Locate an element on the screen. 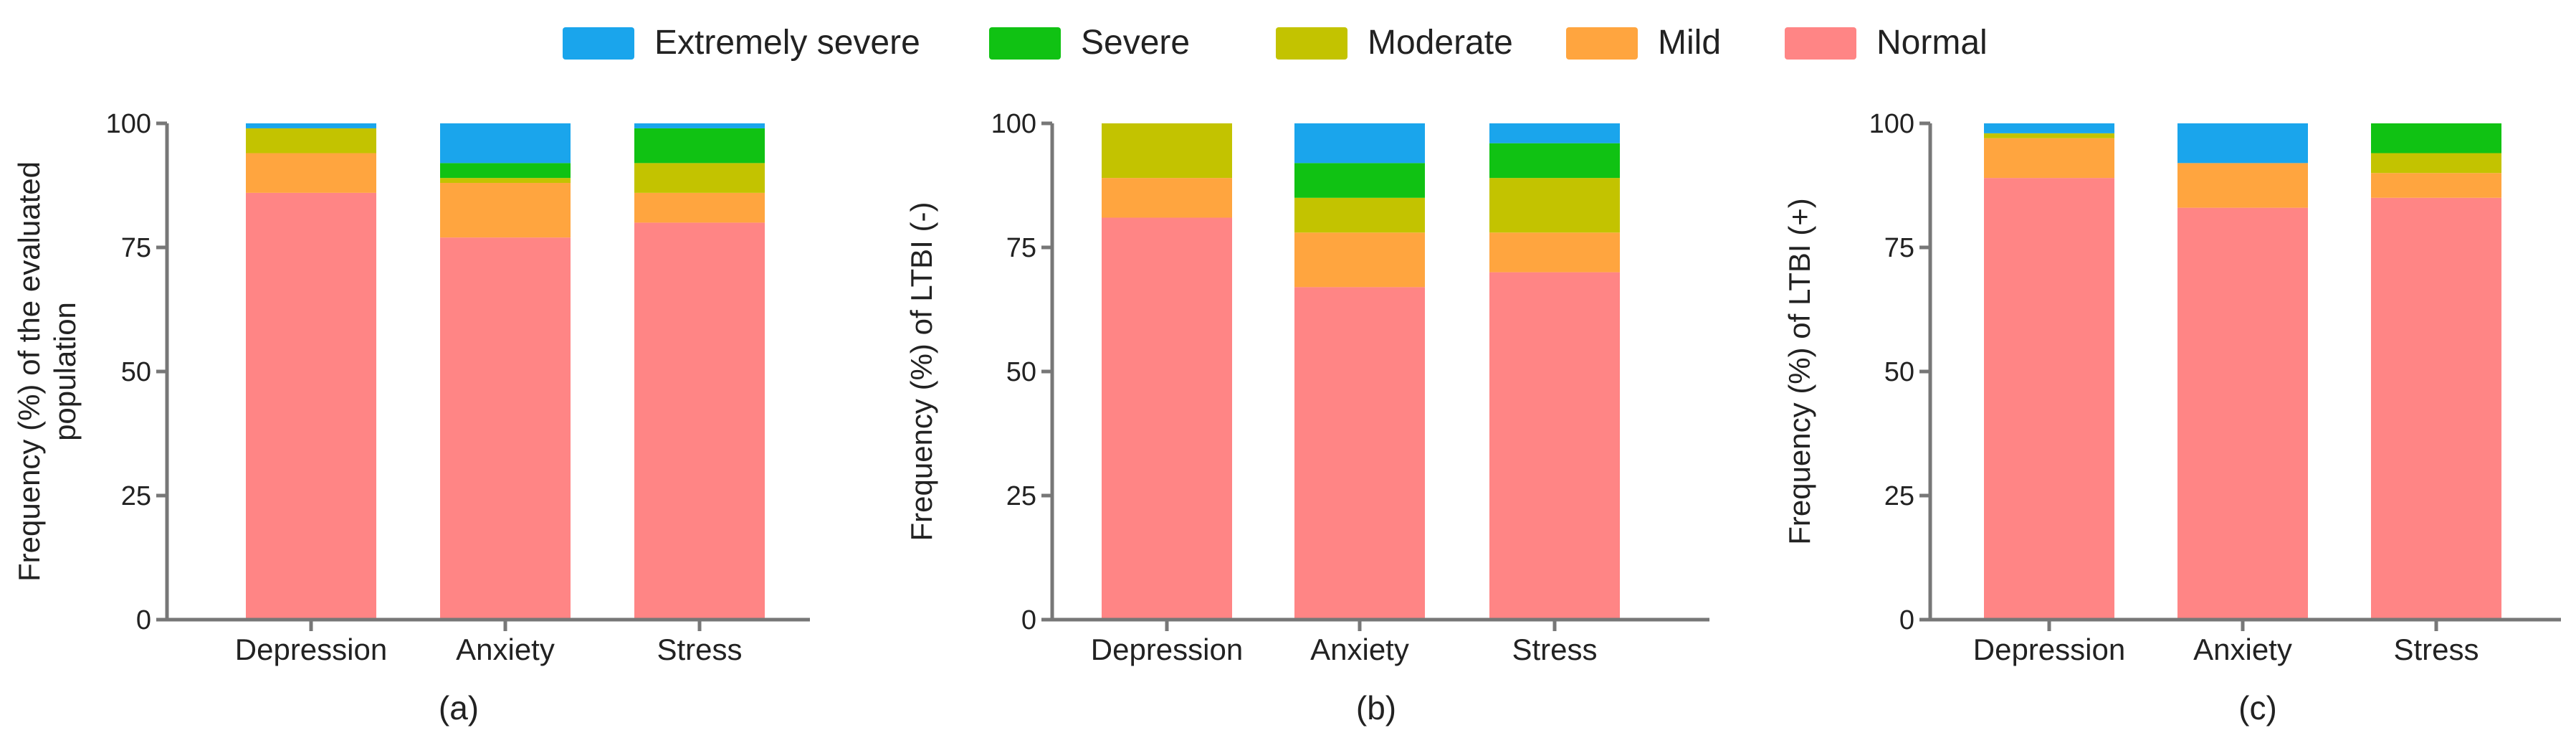 This screenshot has height=743, width=2576. legend-swatch-normal is located at coordinates (1820, 43).